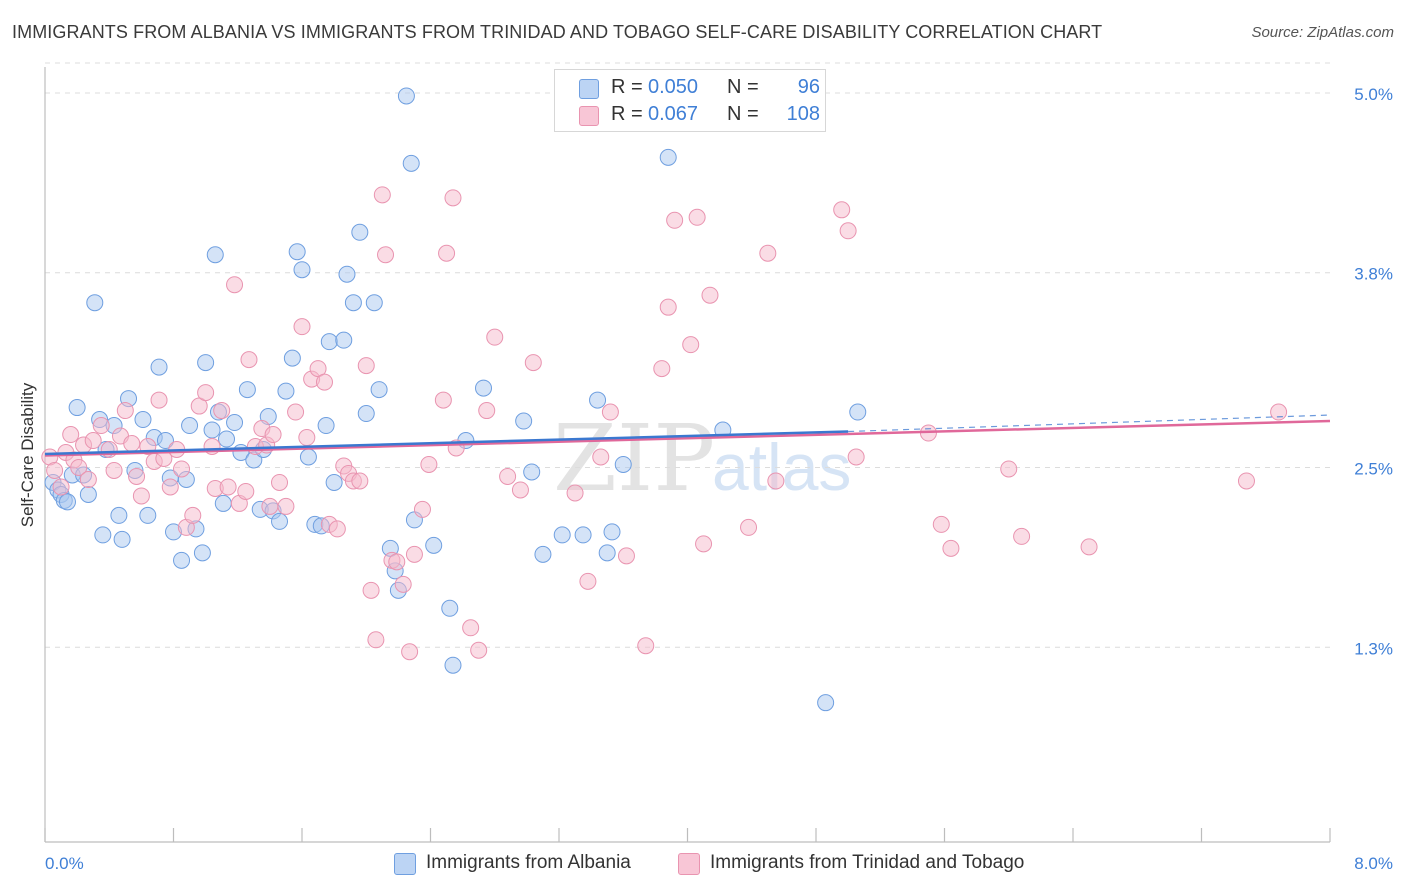 The width and height of the screenshot is (1406, 892). Describe the element at coordinates (689, 864) in the screenshot. I see `trinidad-legend-swatch` at that location.